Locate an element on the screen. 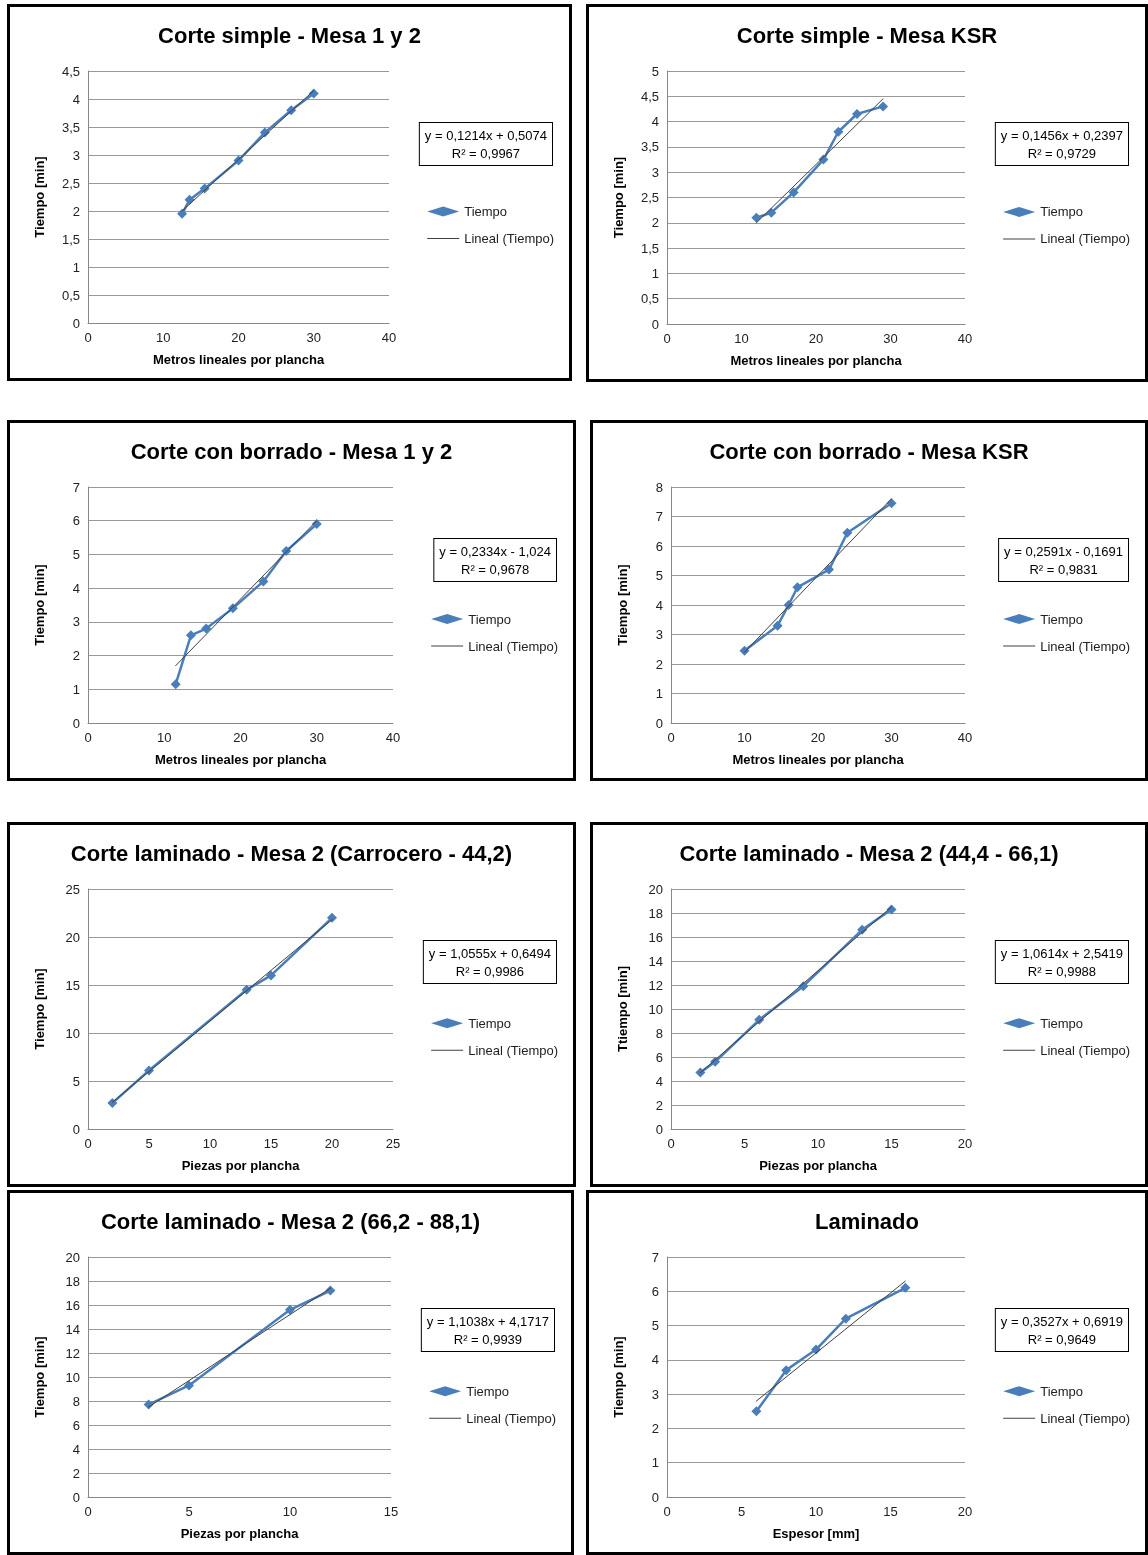 Image resolution: width=1148 pixels, height=1555 pixels. text: R² = 0,9831 is located at coordinates (1063, 569).